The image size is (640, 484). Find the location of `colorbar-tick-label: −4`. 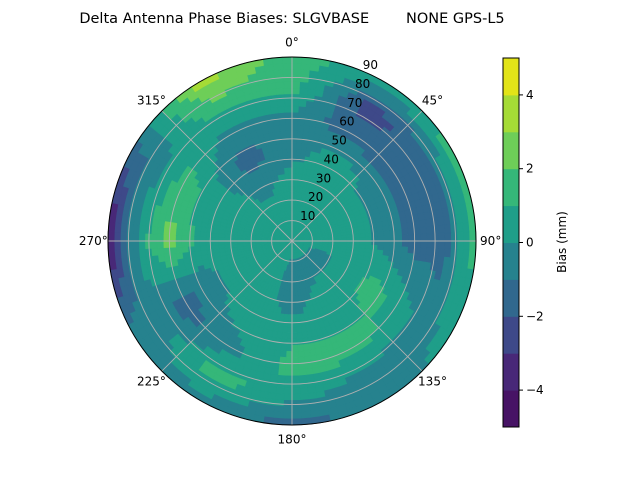

colorbar-tick-label: −4 is located at coordinates (535, 390).